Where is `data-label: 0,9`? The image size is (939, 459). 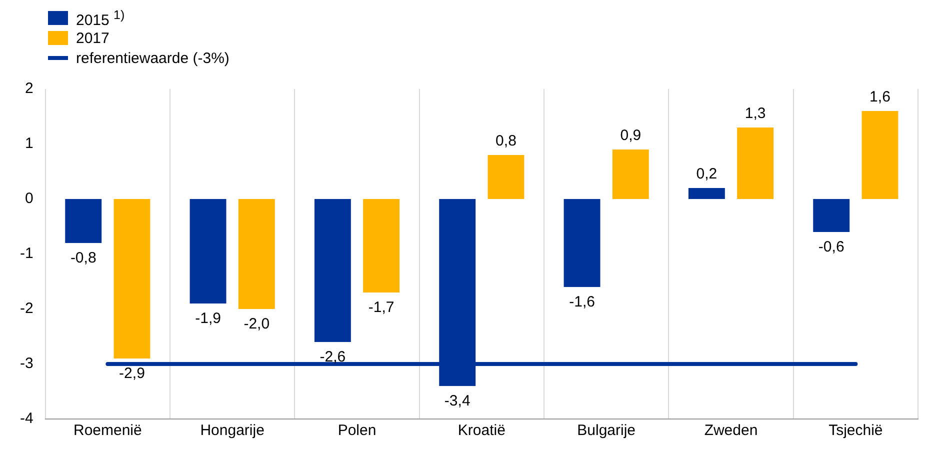
data-label: 0,9 is located at coordinates (631, 135).